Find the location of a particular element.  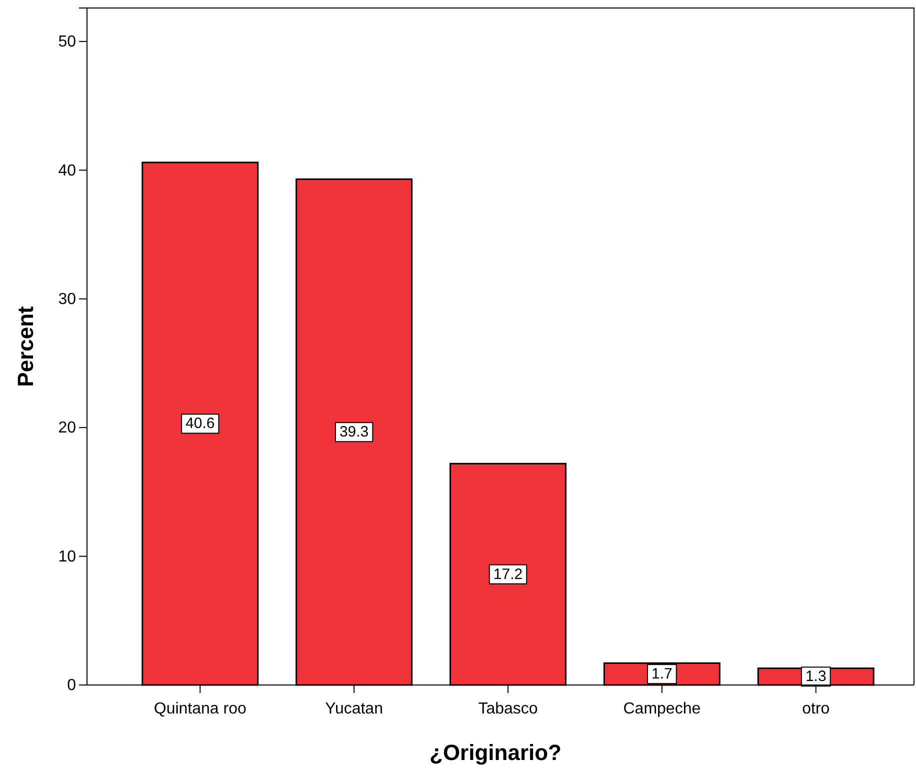

x-tick-label: Campeche is located at coordinates (662, 709).